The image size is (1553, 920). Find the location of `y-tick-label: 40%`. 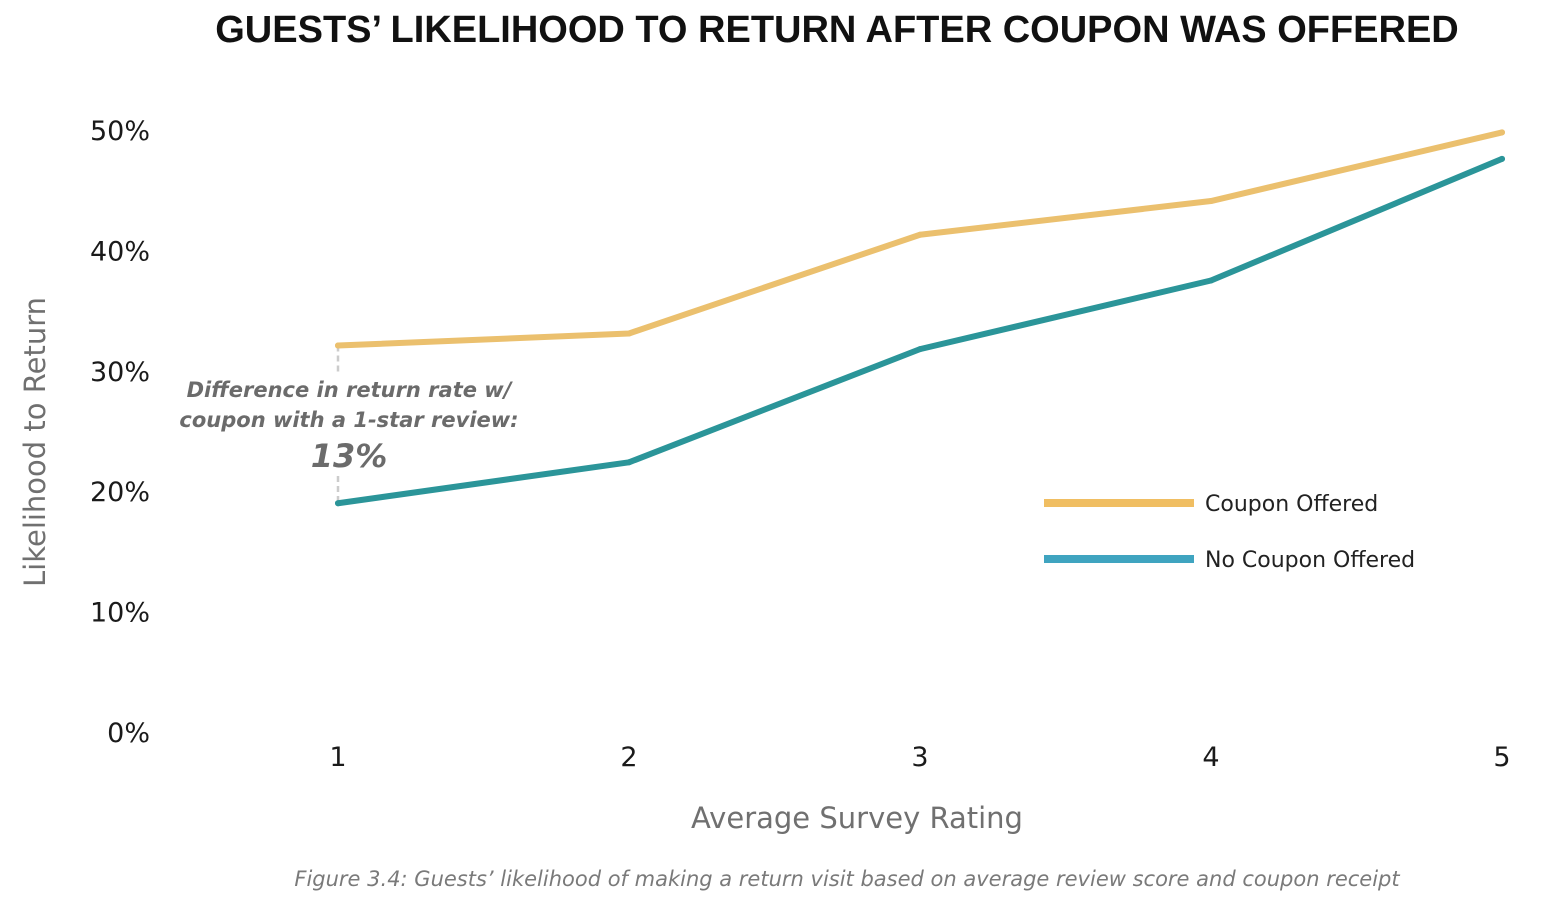

y-tick-label: 40% is located at coordinates (120, 251).